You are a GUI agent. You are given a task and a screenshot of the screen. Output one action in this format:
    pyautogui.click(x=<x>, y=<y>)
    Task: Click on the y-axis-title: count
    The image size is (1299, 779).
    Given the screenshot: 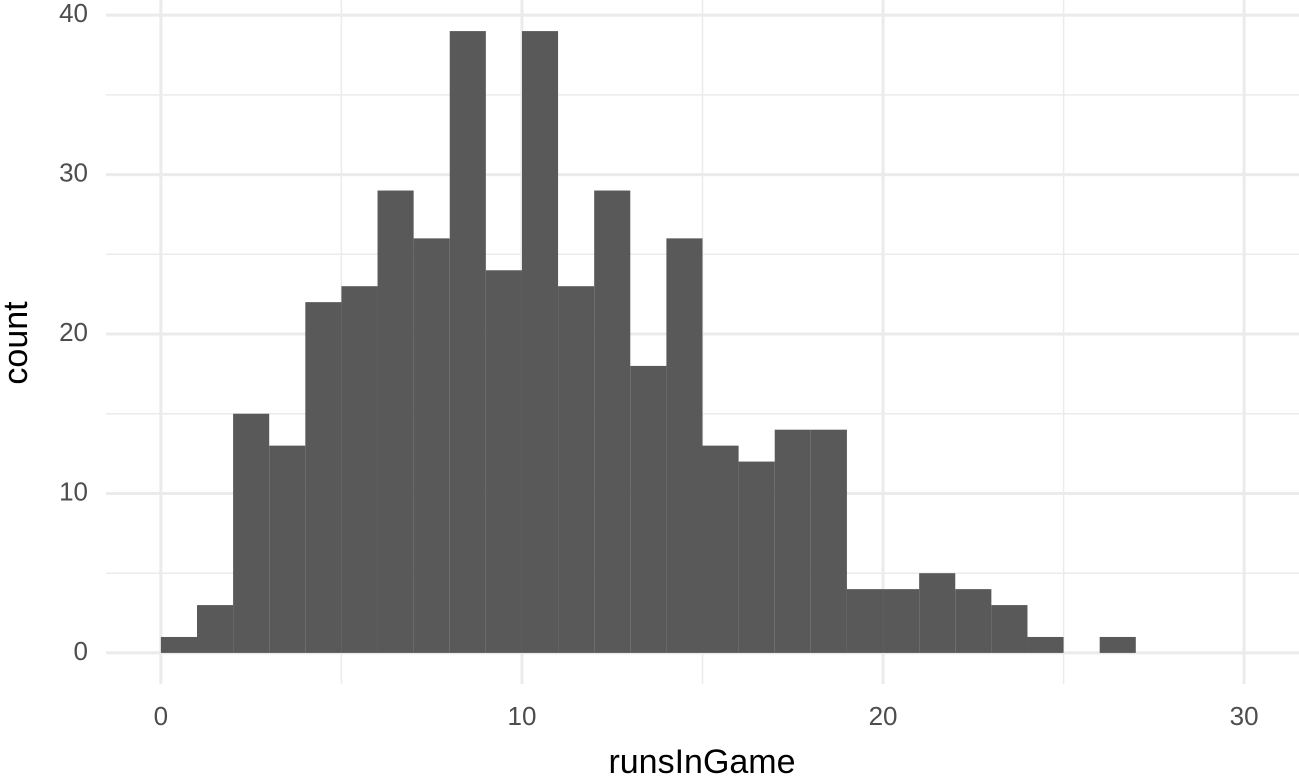 What is the action you would take?
    pyautogui.click(x=17, y=343)
    